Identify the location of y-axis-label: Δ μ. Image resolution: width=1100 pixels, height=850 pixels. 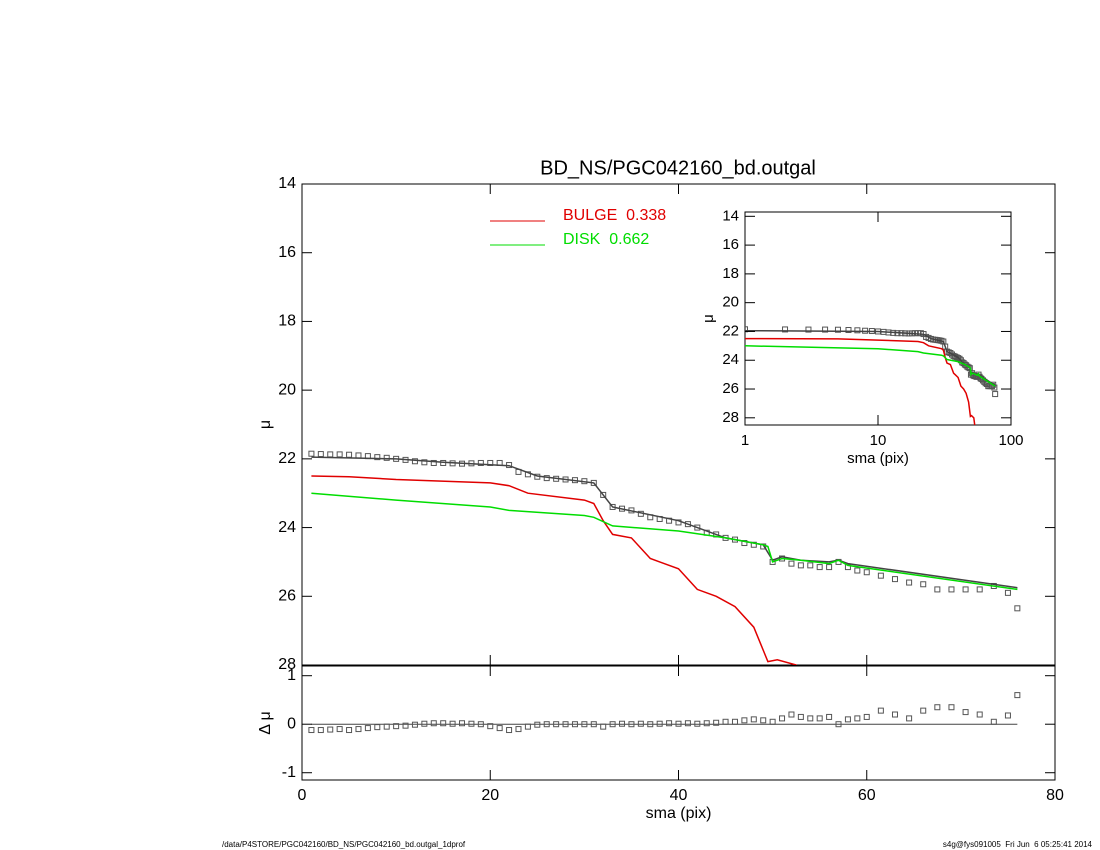
(265, 722).